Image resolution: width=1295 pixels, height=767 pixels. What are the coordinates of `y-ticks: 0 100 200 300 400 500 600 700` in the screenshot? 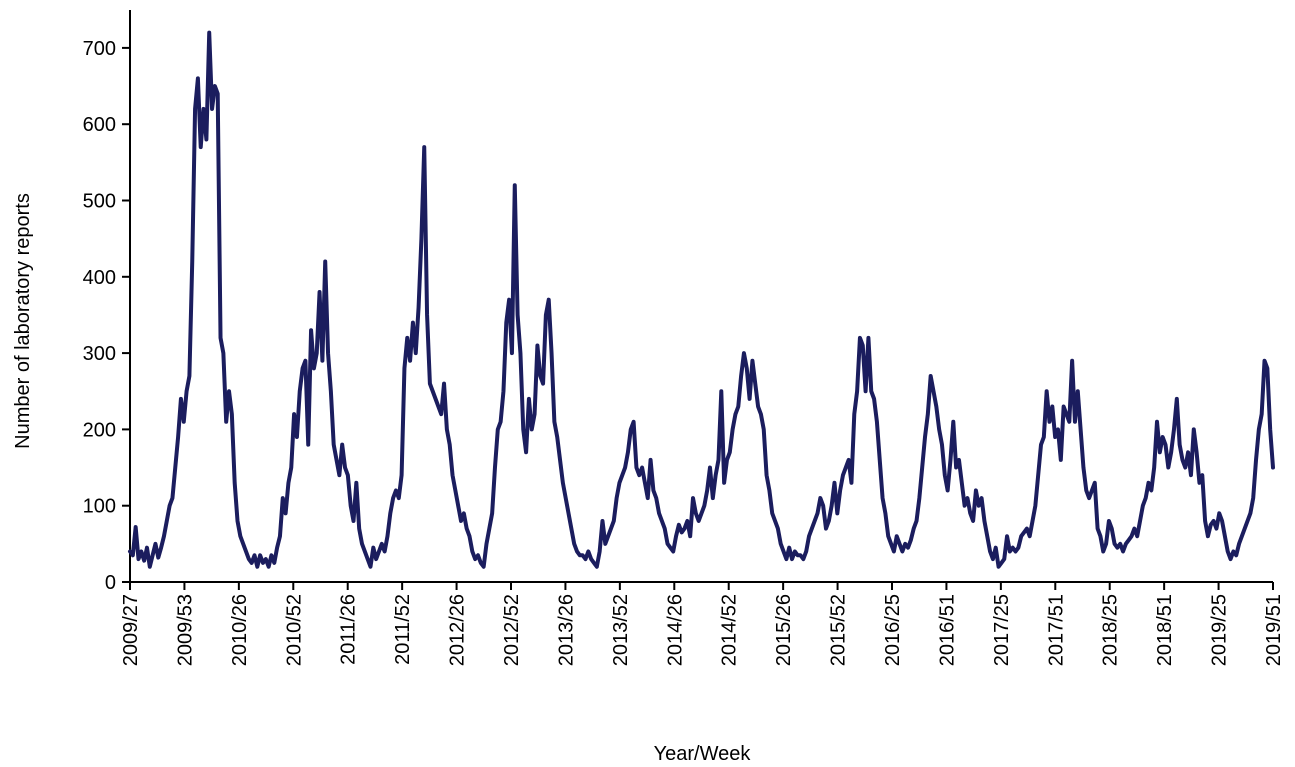 It's located at (106, 316).